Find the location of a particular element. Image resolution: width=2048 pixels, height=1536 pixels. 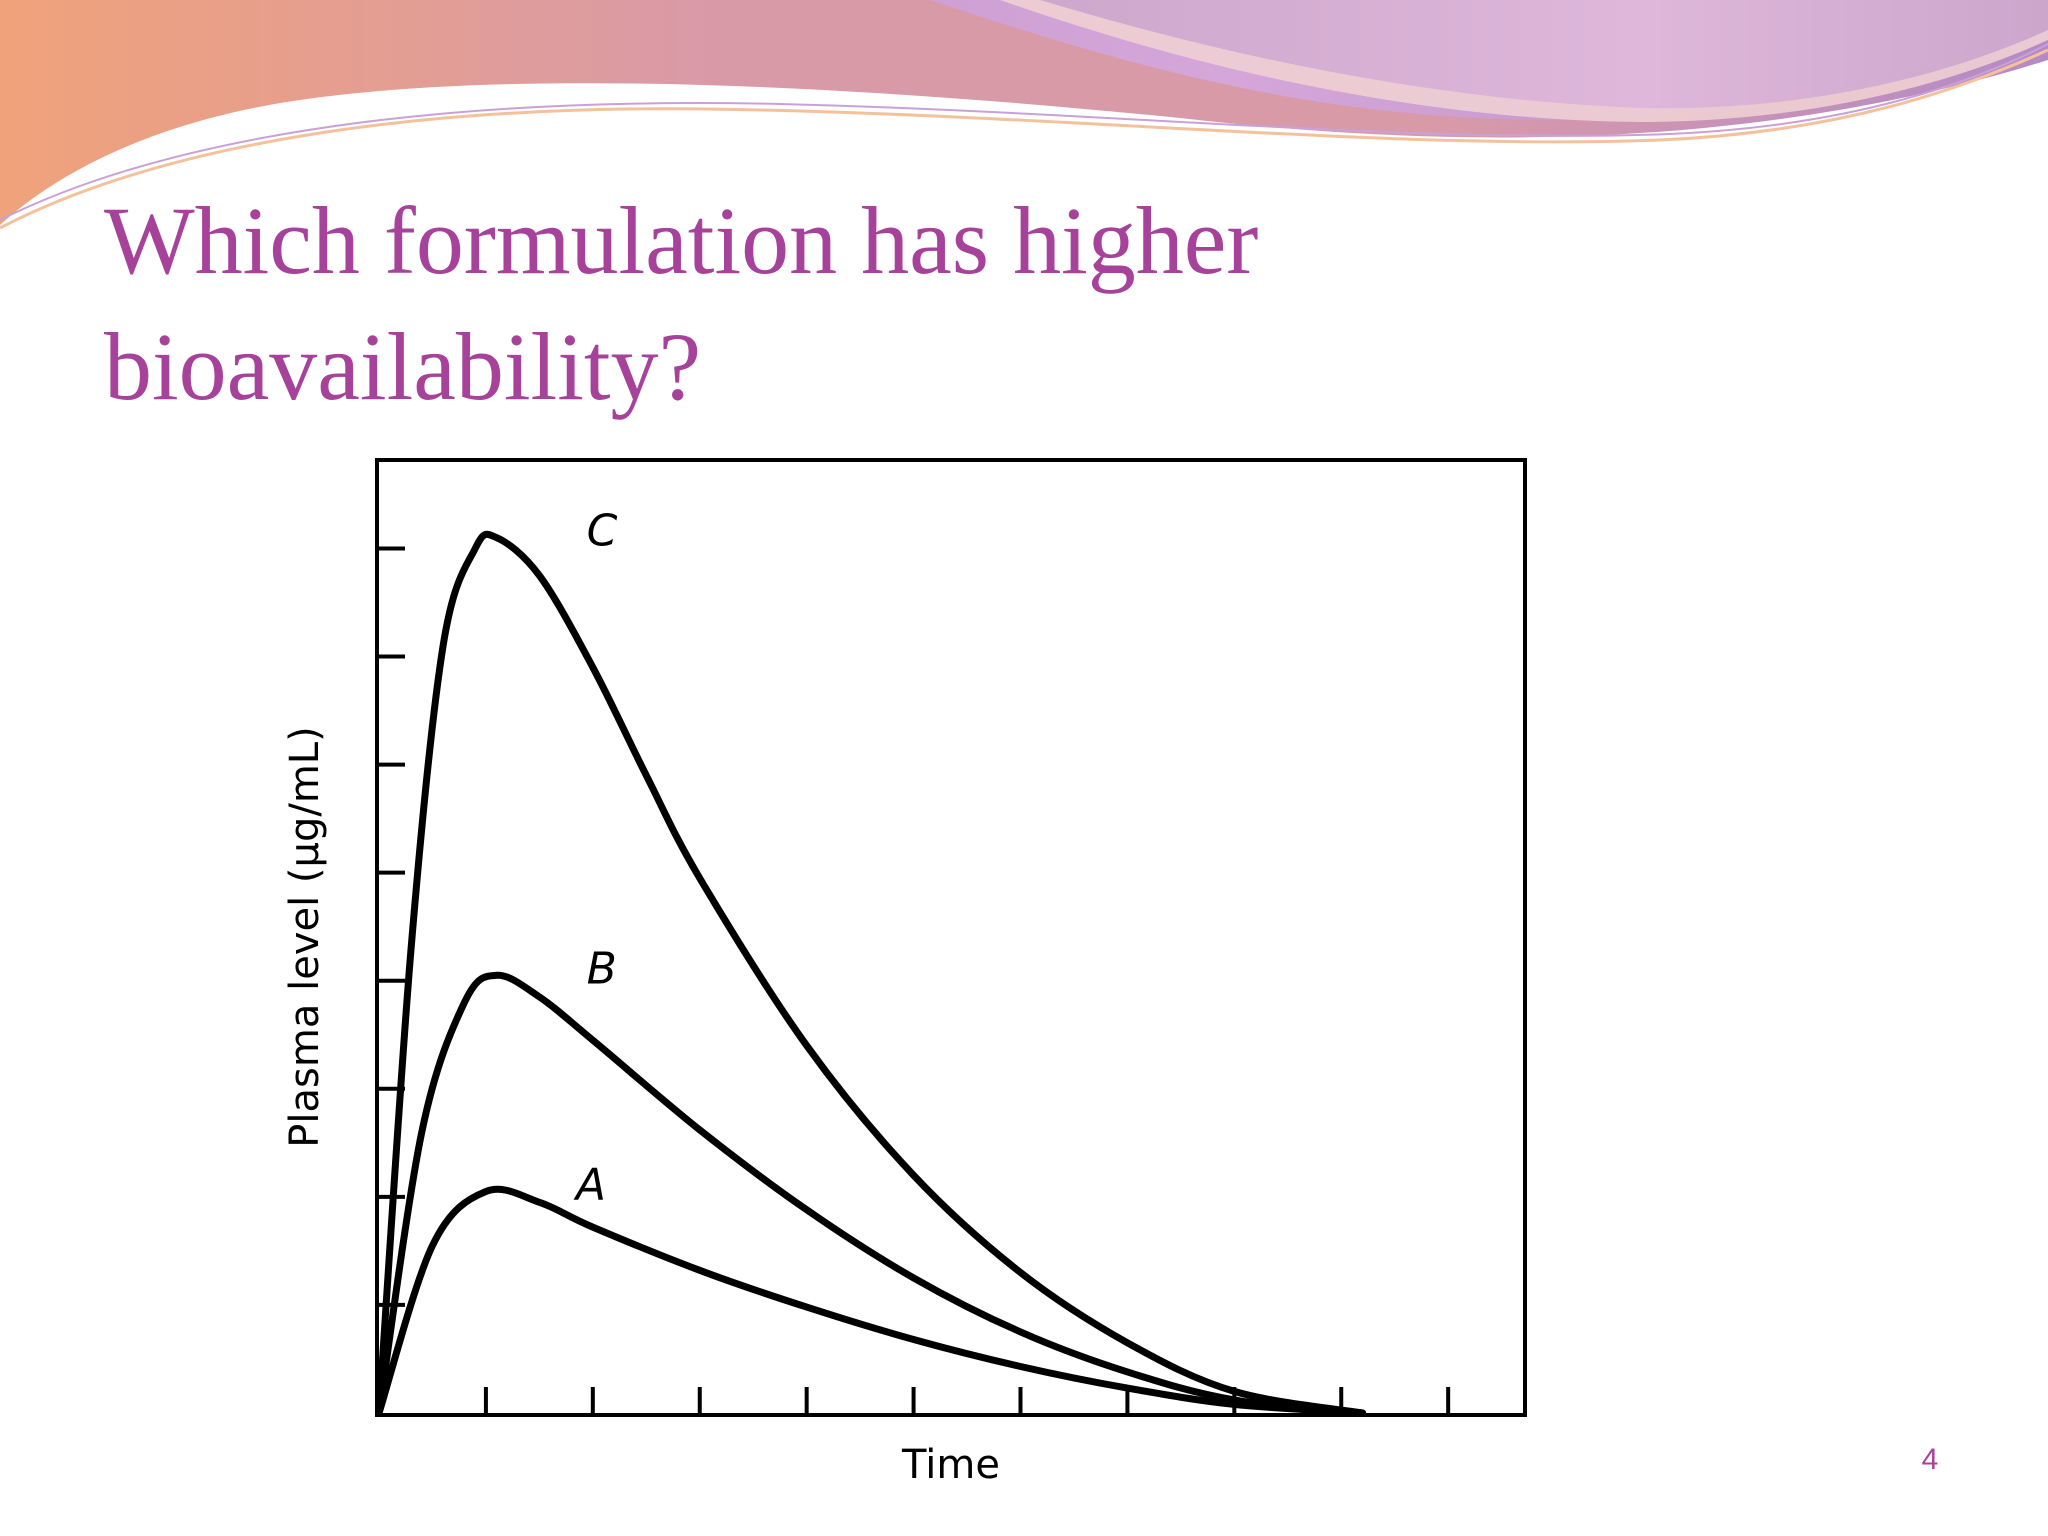

curve-label-b: B is located at coordinates (602, 968).